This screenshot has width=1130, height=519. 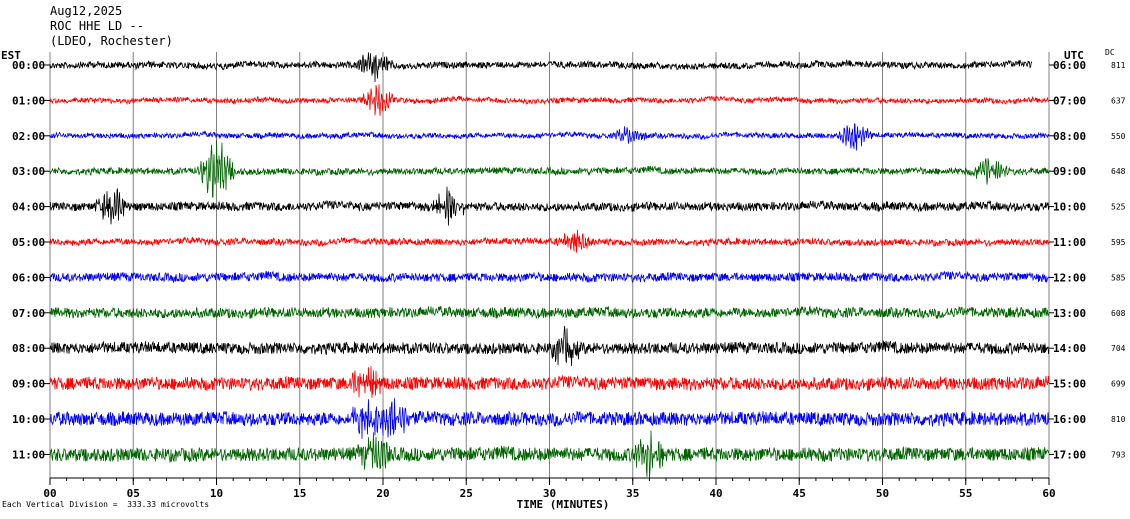 I want to click on x-tick-label: 10, so click(x=216, y=493).